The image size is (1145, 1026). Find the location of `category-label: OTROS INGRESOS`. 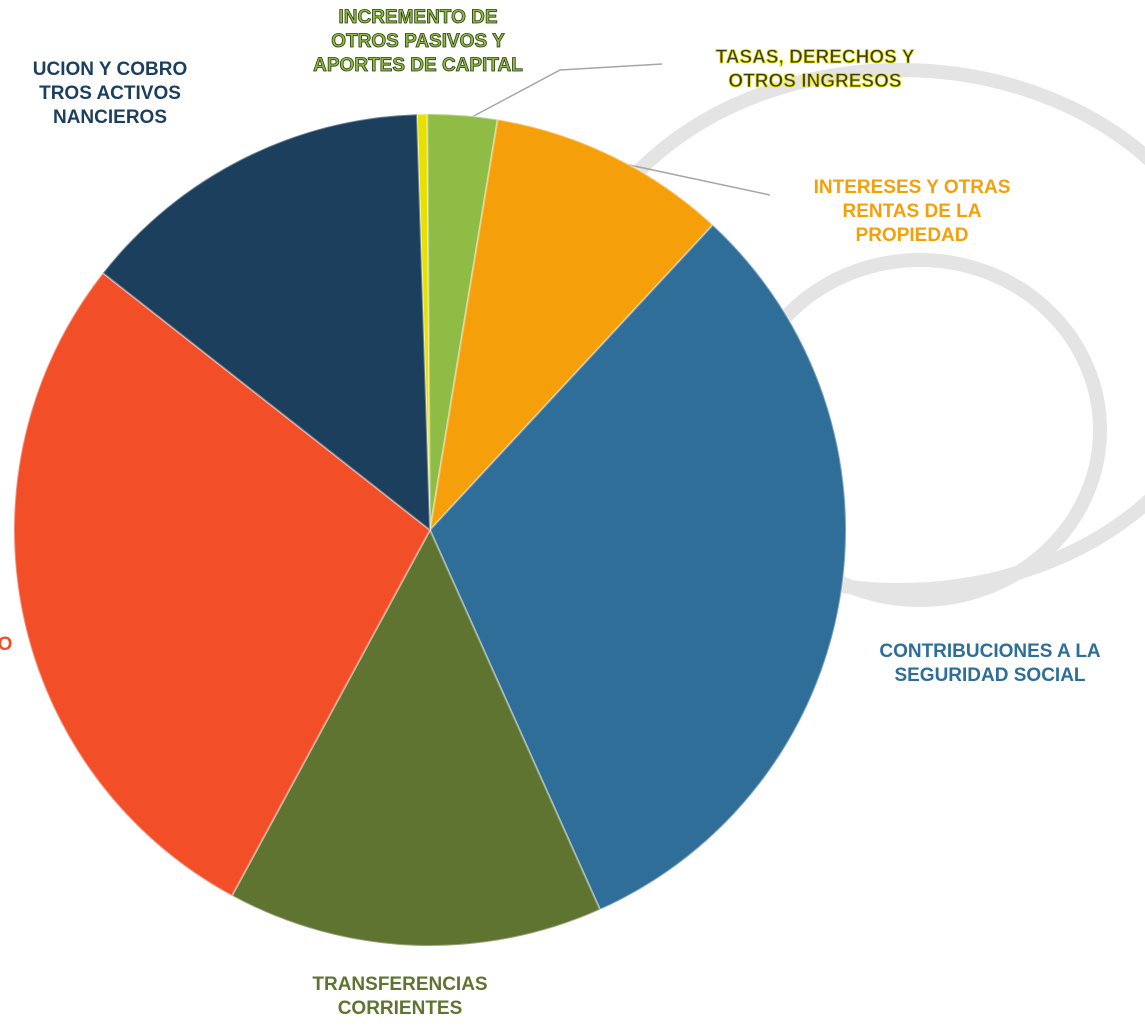

category-label: OTROS INGRESOS is located at coordinates (814, 81).